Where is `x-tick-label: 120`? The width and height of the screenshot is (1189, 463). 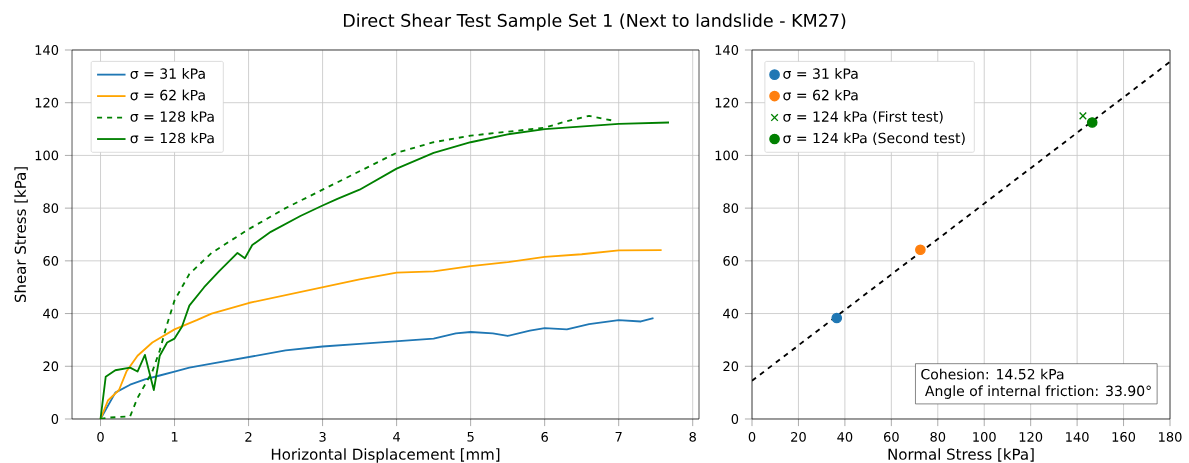 x-tick-label: 120 is located at coordinates (1031, 436).